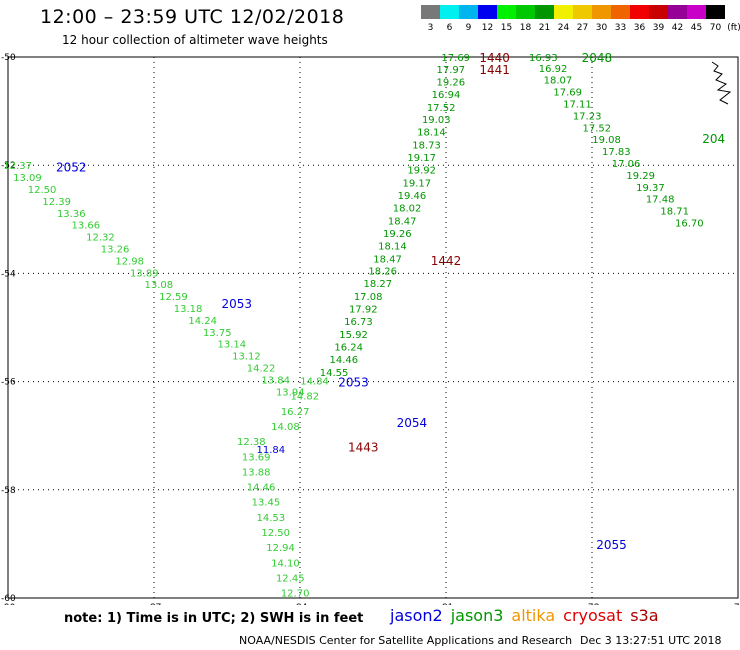 This screenshot has width=740, height=650. I want to click on pass-label: 204, so click(713, 139).